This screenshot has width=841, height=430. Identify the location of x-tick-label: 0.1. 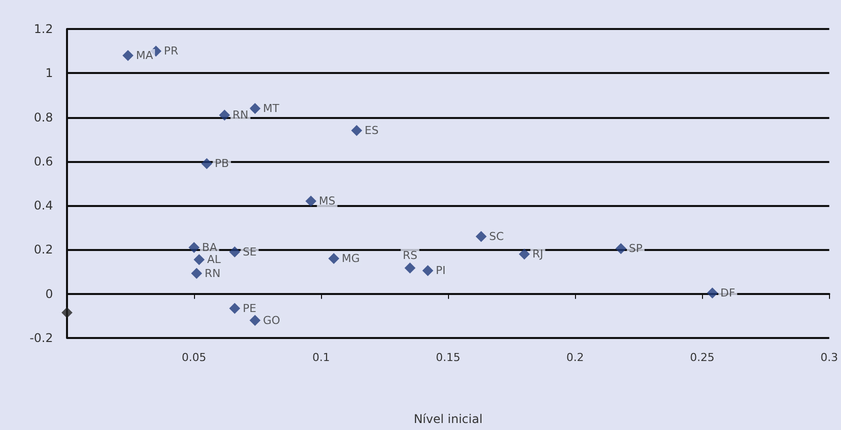
(321, 357).